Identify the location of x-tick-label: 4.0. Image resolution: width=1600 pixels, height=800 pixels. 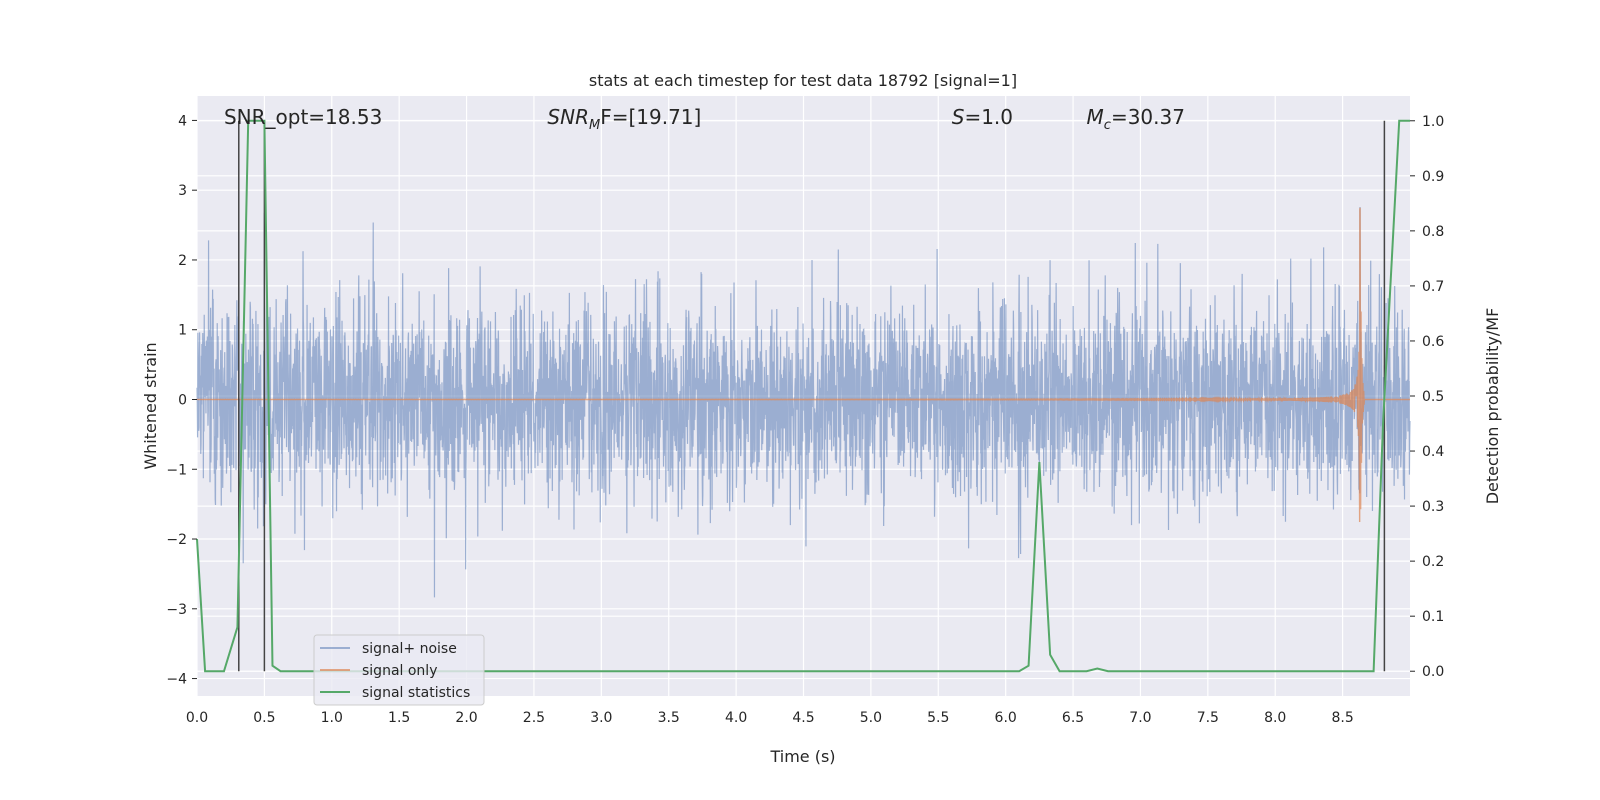
(736, 718).